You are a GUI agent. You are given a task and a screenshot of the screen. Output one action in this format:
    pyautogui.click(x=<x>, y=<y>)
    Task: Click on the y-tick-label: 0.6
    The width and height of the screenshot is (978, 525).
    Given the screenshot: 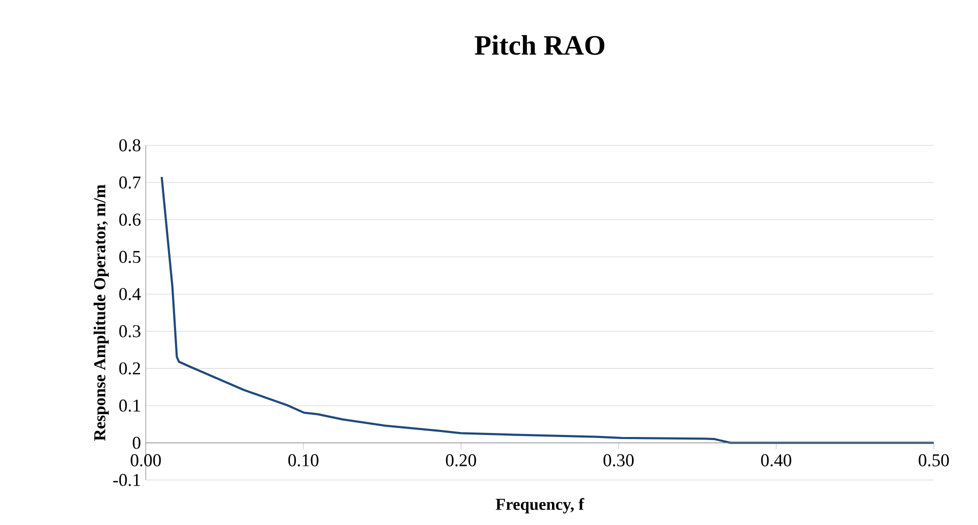 What is the action you would take?
    pyautogui.click(x=130, y=220)
    